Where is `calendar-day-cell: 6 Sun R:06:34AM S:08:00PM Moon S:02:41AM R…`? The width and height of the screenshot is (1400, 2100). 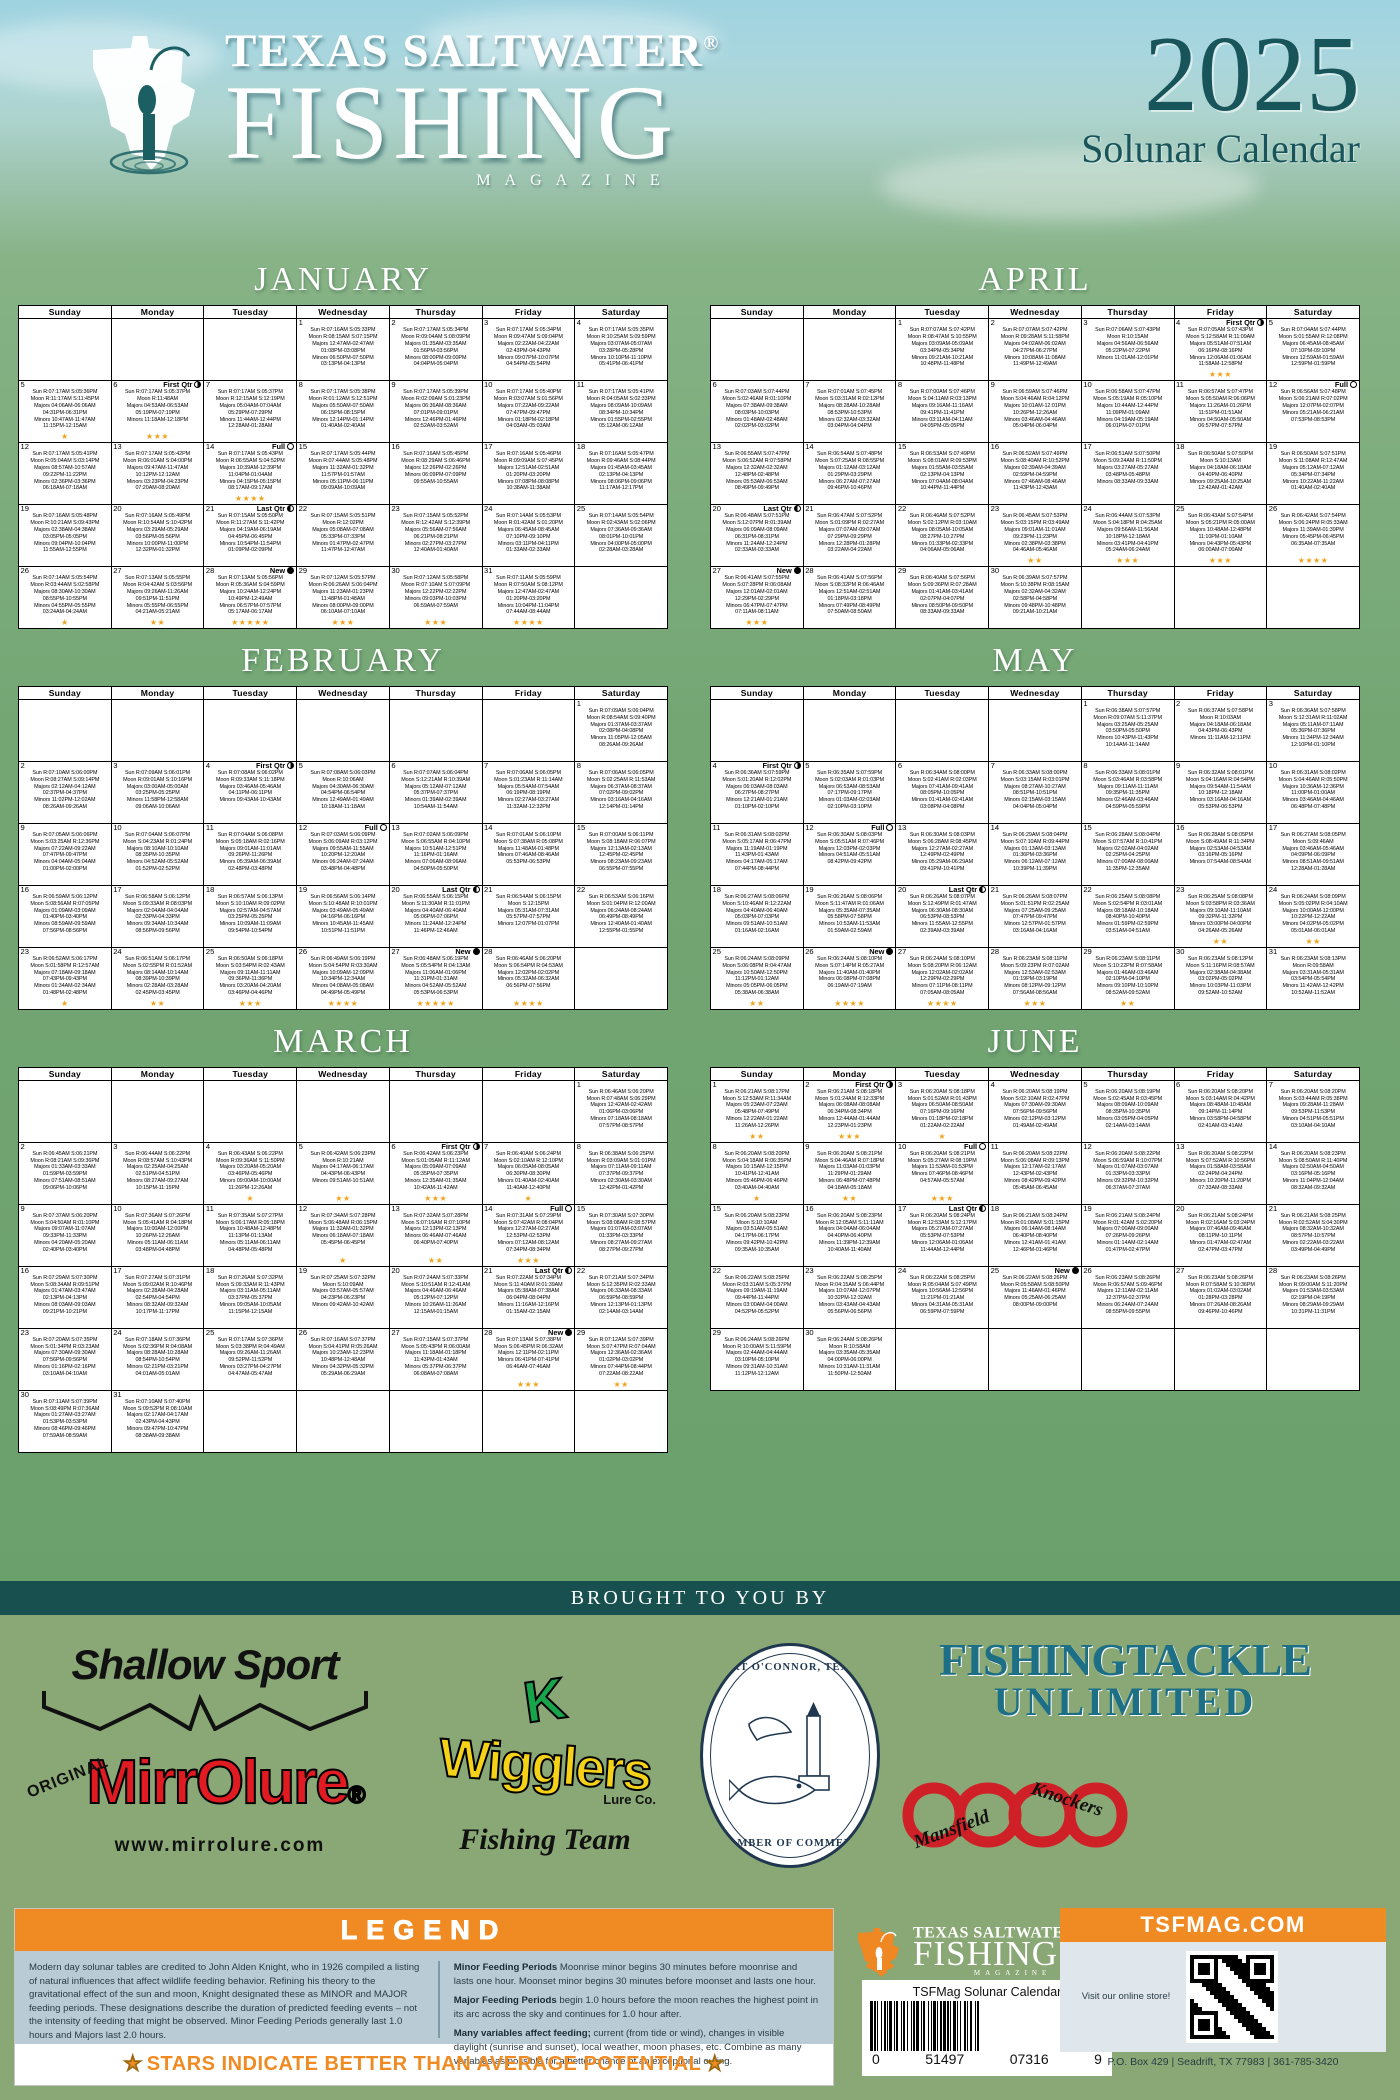 calendar-day-cell: 6 Sun R:06:34AM S:08:00PM Moon S:02:41AM R… is located at coordinates (942, 792).